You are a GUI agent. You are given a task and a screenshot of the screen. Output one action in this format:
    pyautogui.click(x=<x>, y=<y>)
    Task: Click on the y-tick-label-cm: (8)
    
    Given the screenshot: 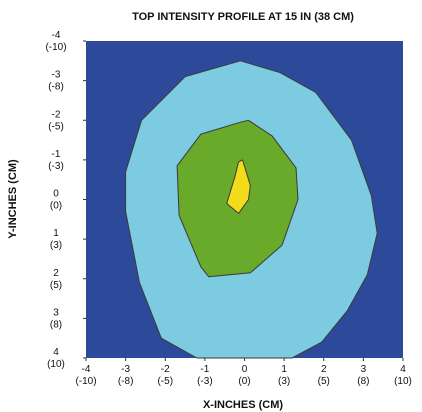 What is the action you would take?
    pyautogui.click(x=56, y=324)
    